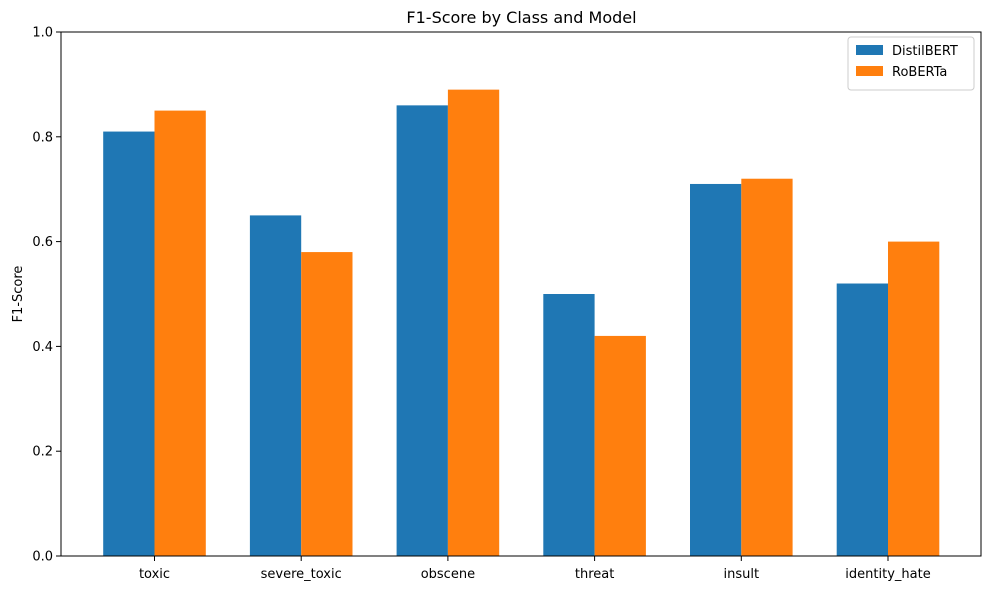  Describe the element at coordinates (716, 369) in the screenshot. I see `bar-distilbert-insult` at that location.